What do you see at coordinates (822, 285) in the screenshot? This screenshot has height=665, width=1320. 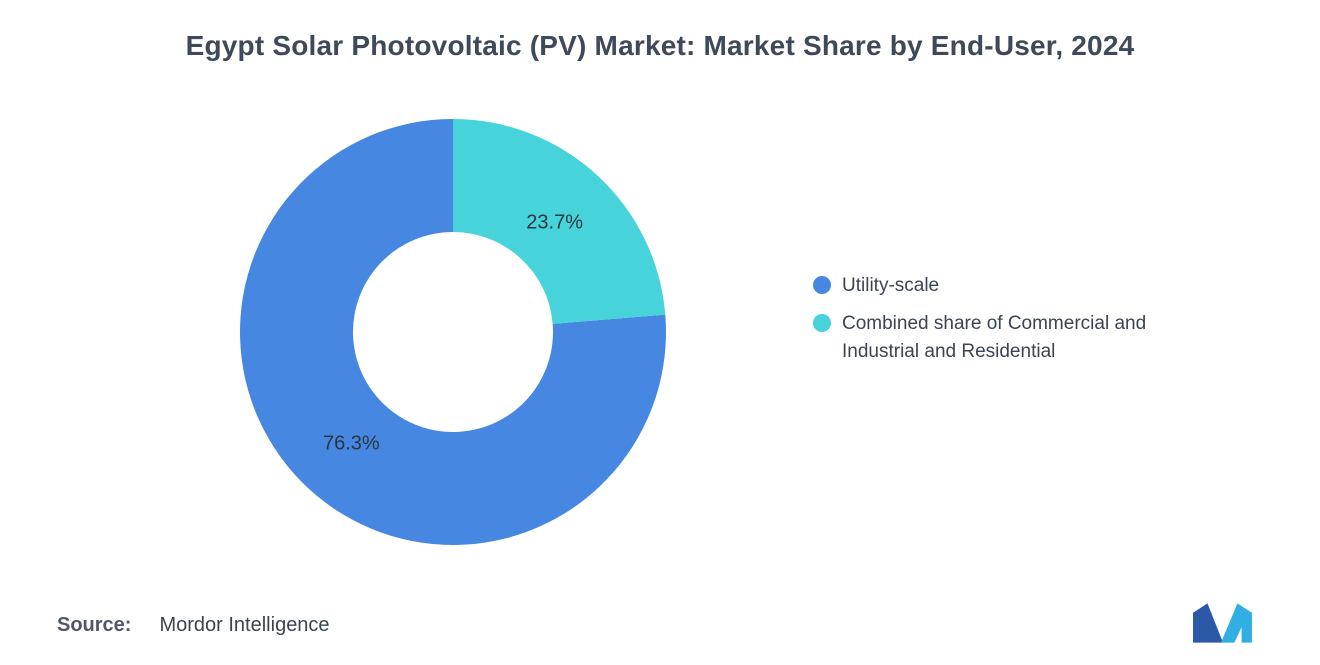 I see `legend-marker-utility-scale` at bounding box center [822, 285].